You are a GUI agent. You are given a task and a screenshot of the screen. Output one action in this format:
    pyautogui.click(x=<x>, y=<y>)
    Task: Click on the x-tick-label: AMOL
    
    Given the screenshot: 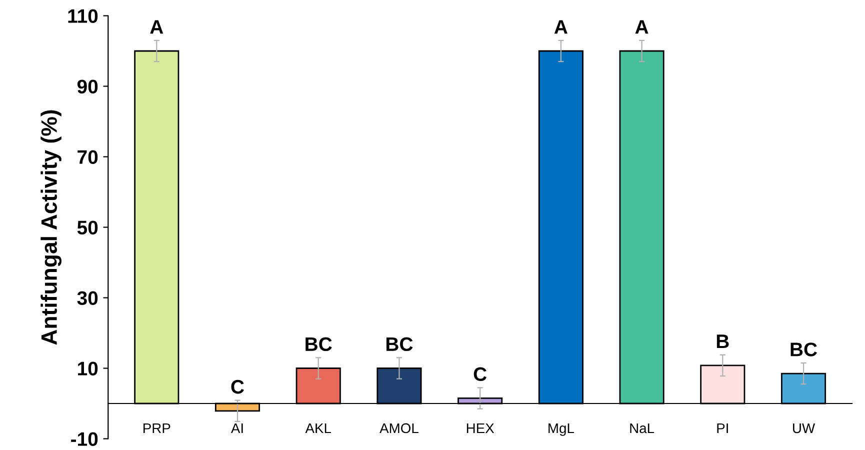 What is the action you would take?
    pyautogui.click(x=399, y=428)
    